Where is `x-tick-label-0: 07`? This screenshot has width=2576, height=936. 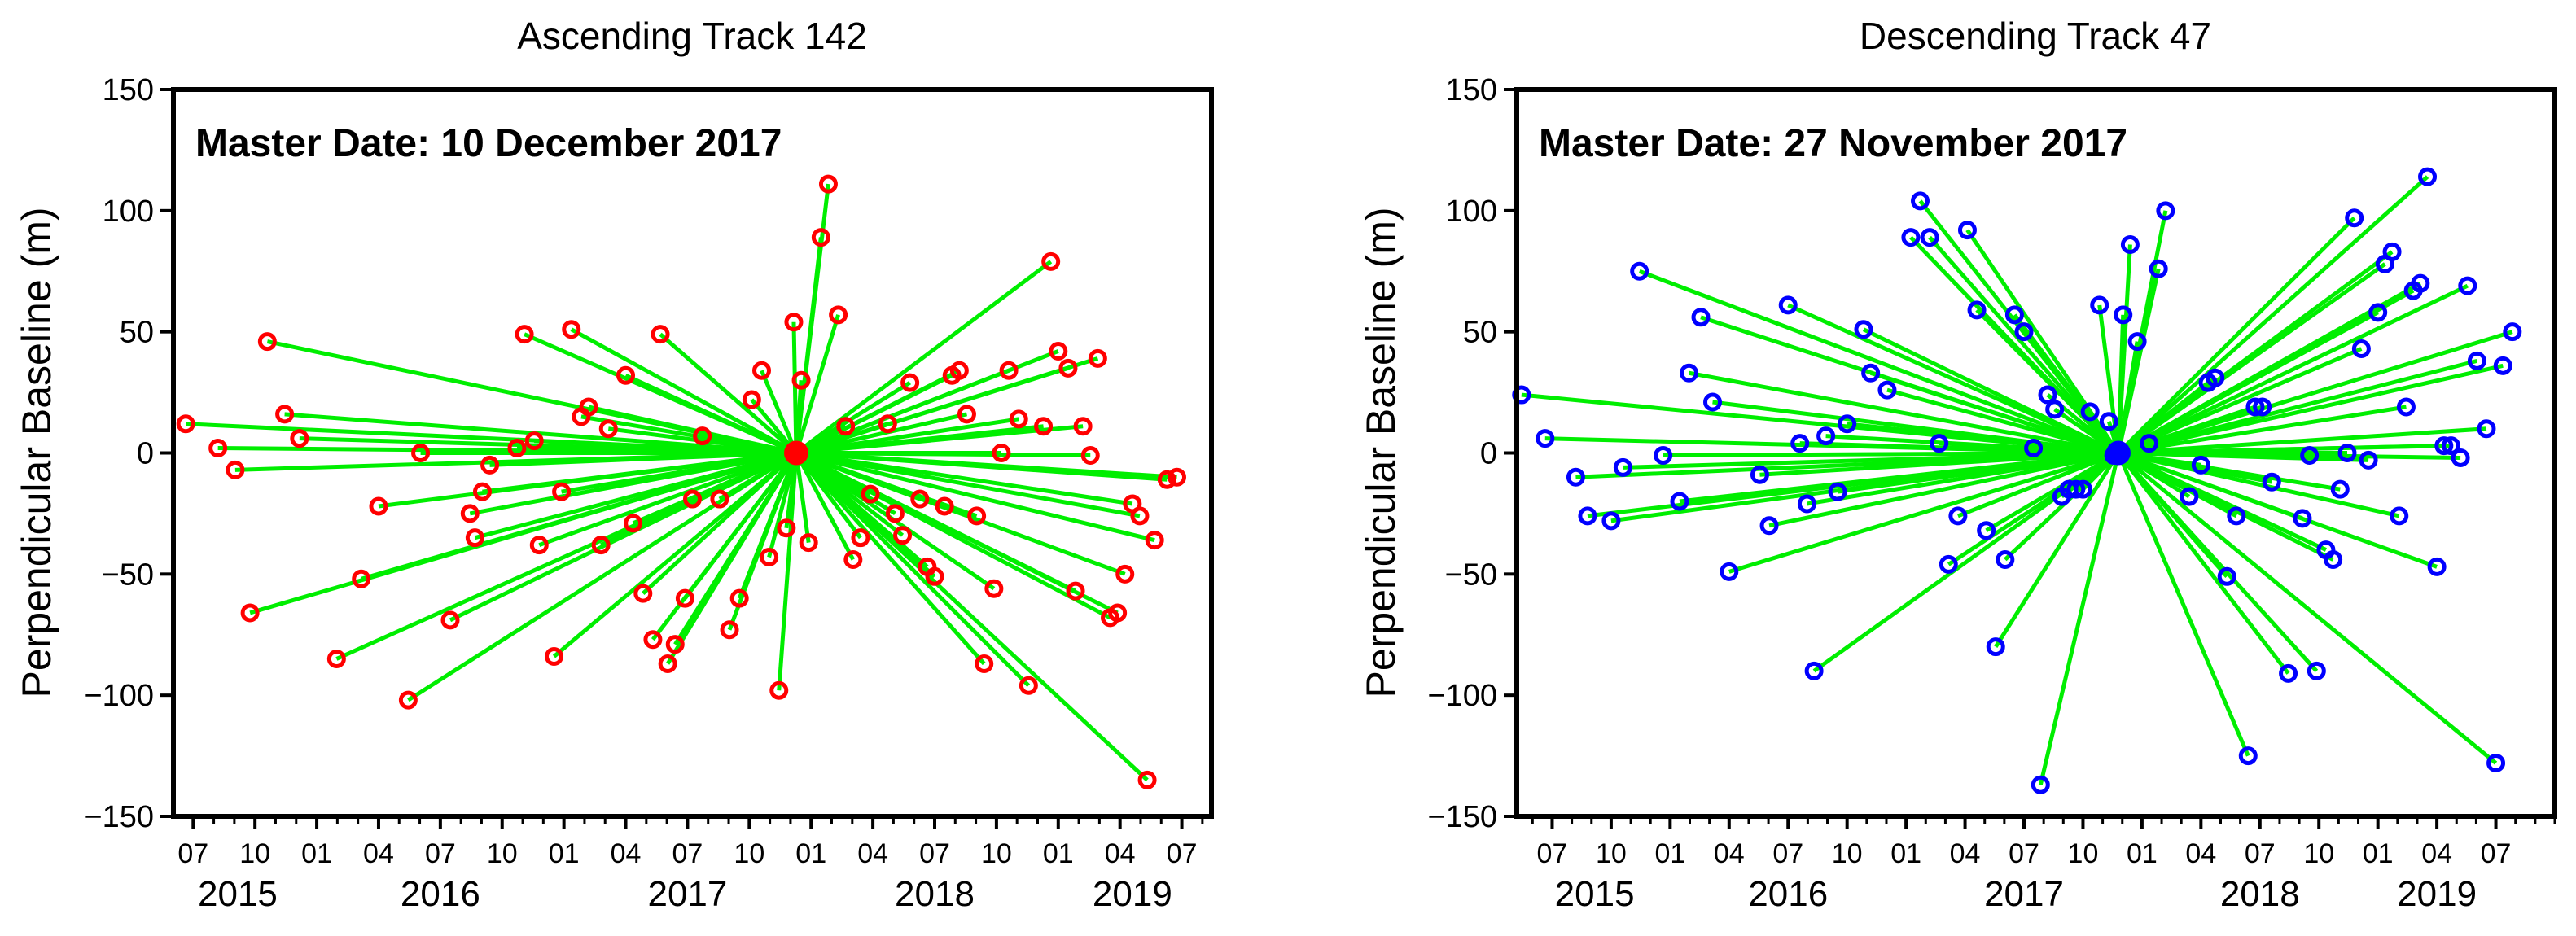 x-tick-label-0: 07 is located at coordinates (192, 853).